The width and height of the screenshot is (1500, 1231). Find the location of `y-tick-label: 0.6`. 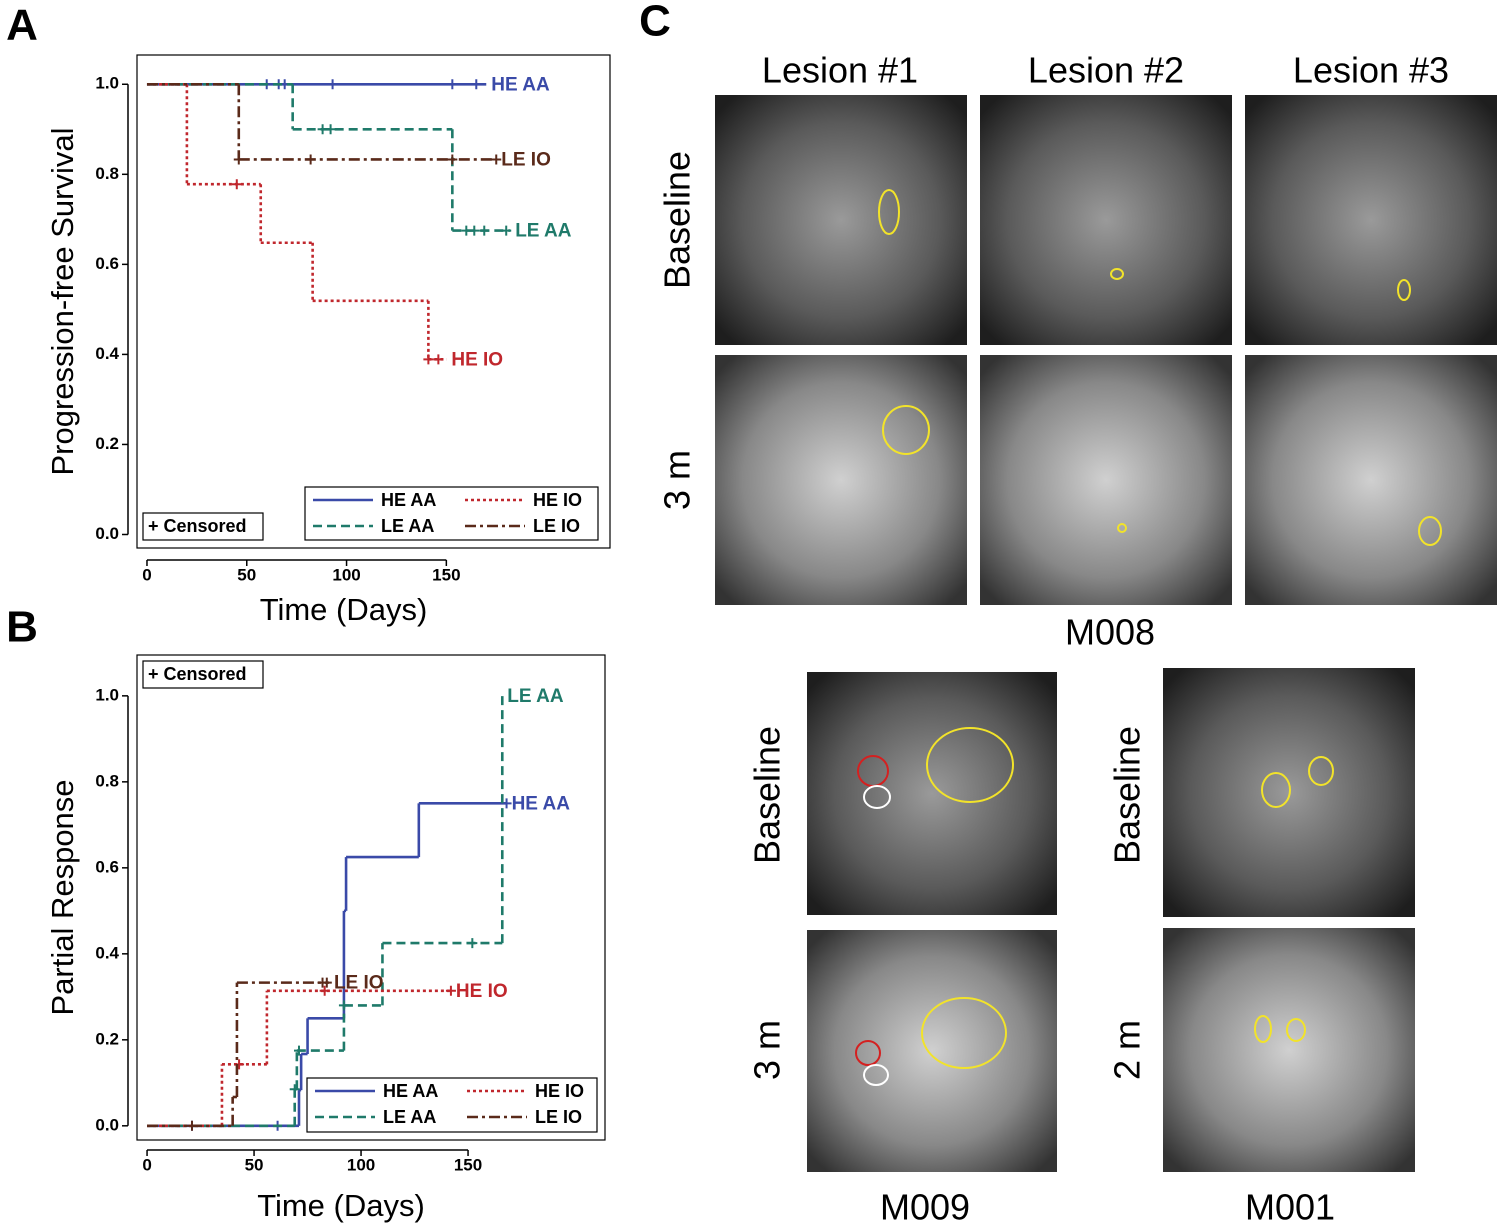

y-tick-label: 0.6 is located at coordinates (107, 866).